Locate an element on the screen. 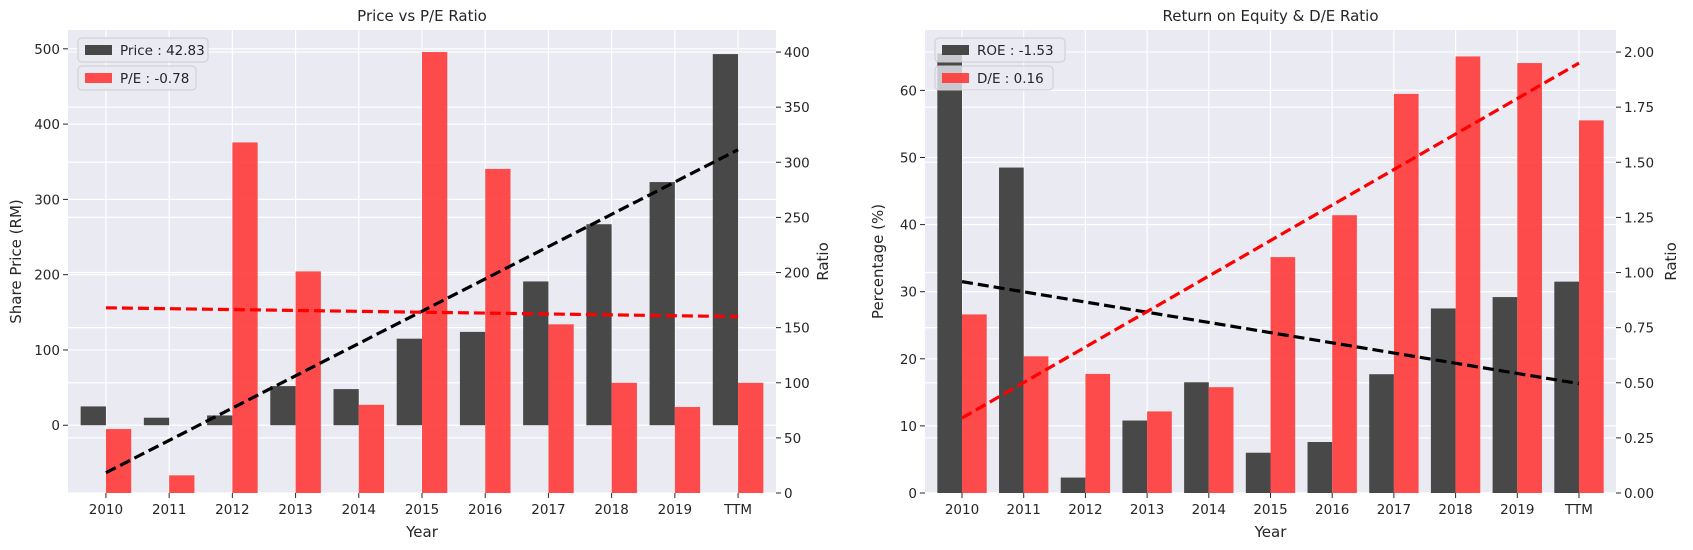 This screenshot has height=550, width=1693. y-tick-label: 500 is located at coordinates (47, 50).